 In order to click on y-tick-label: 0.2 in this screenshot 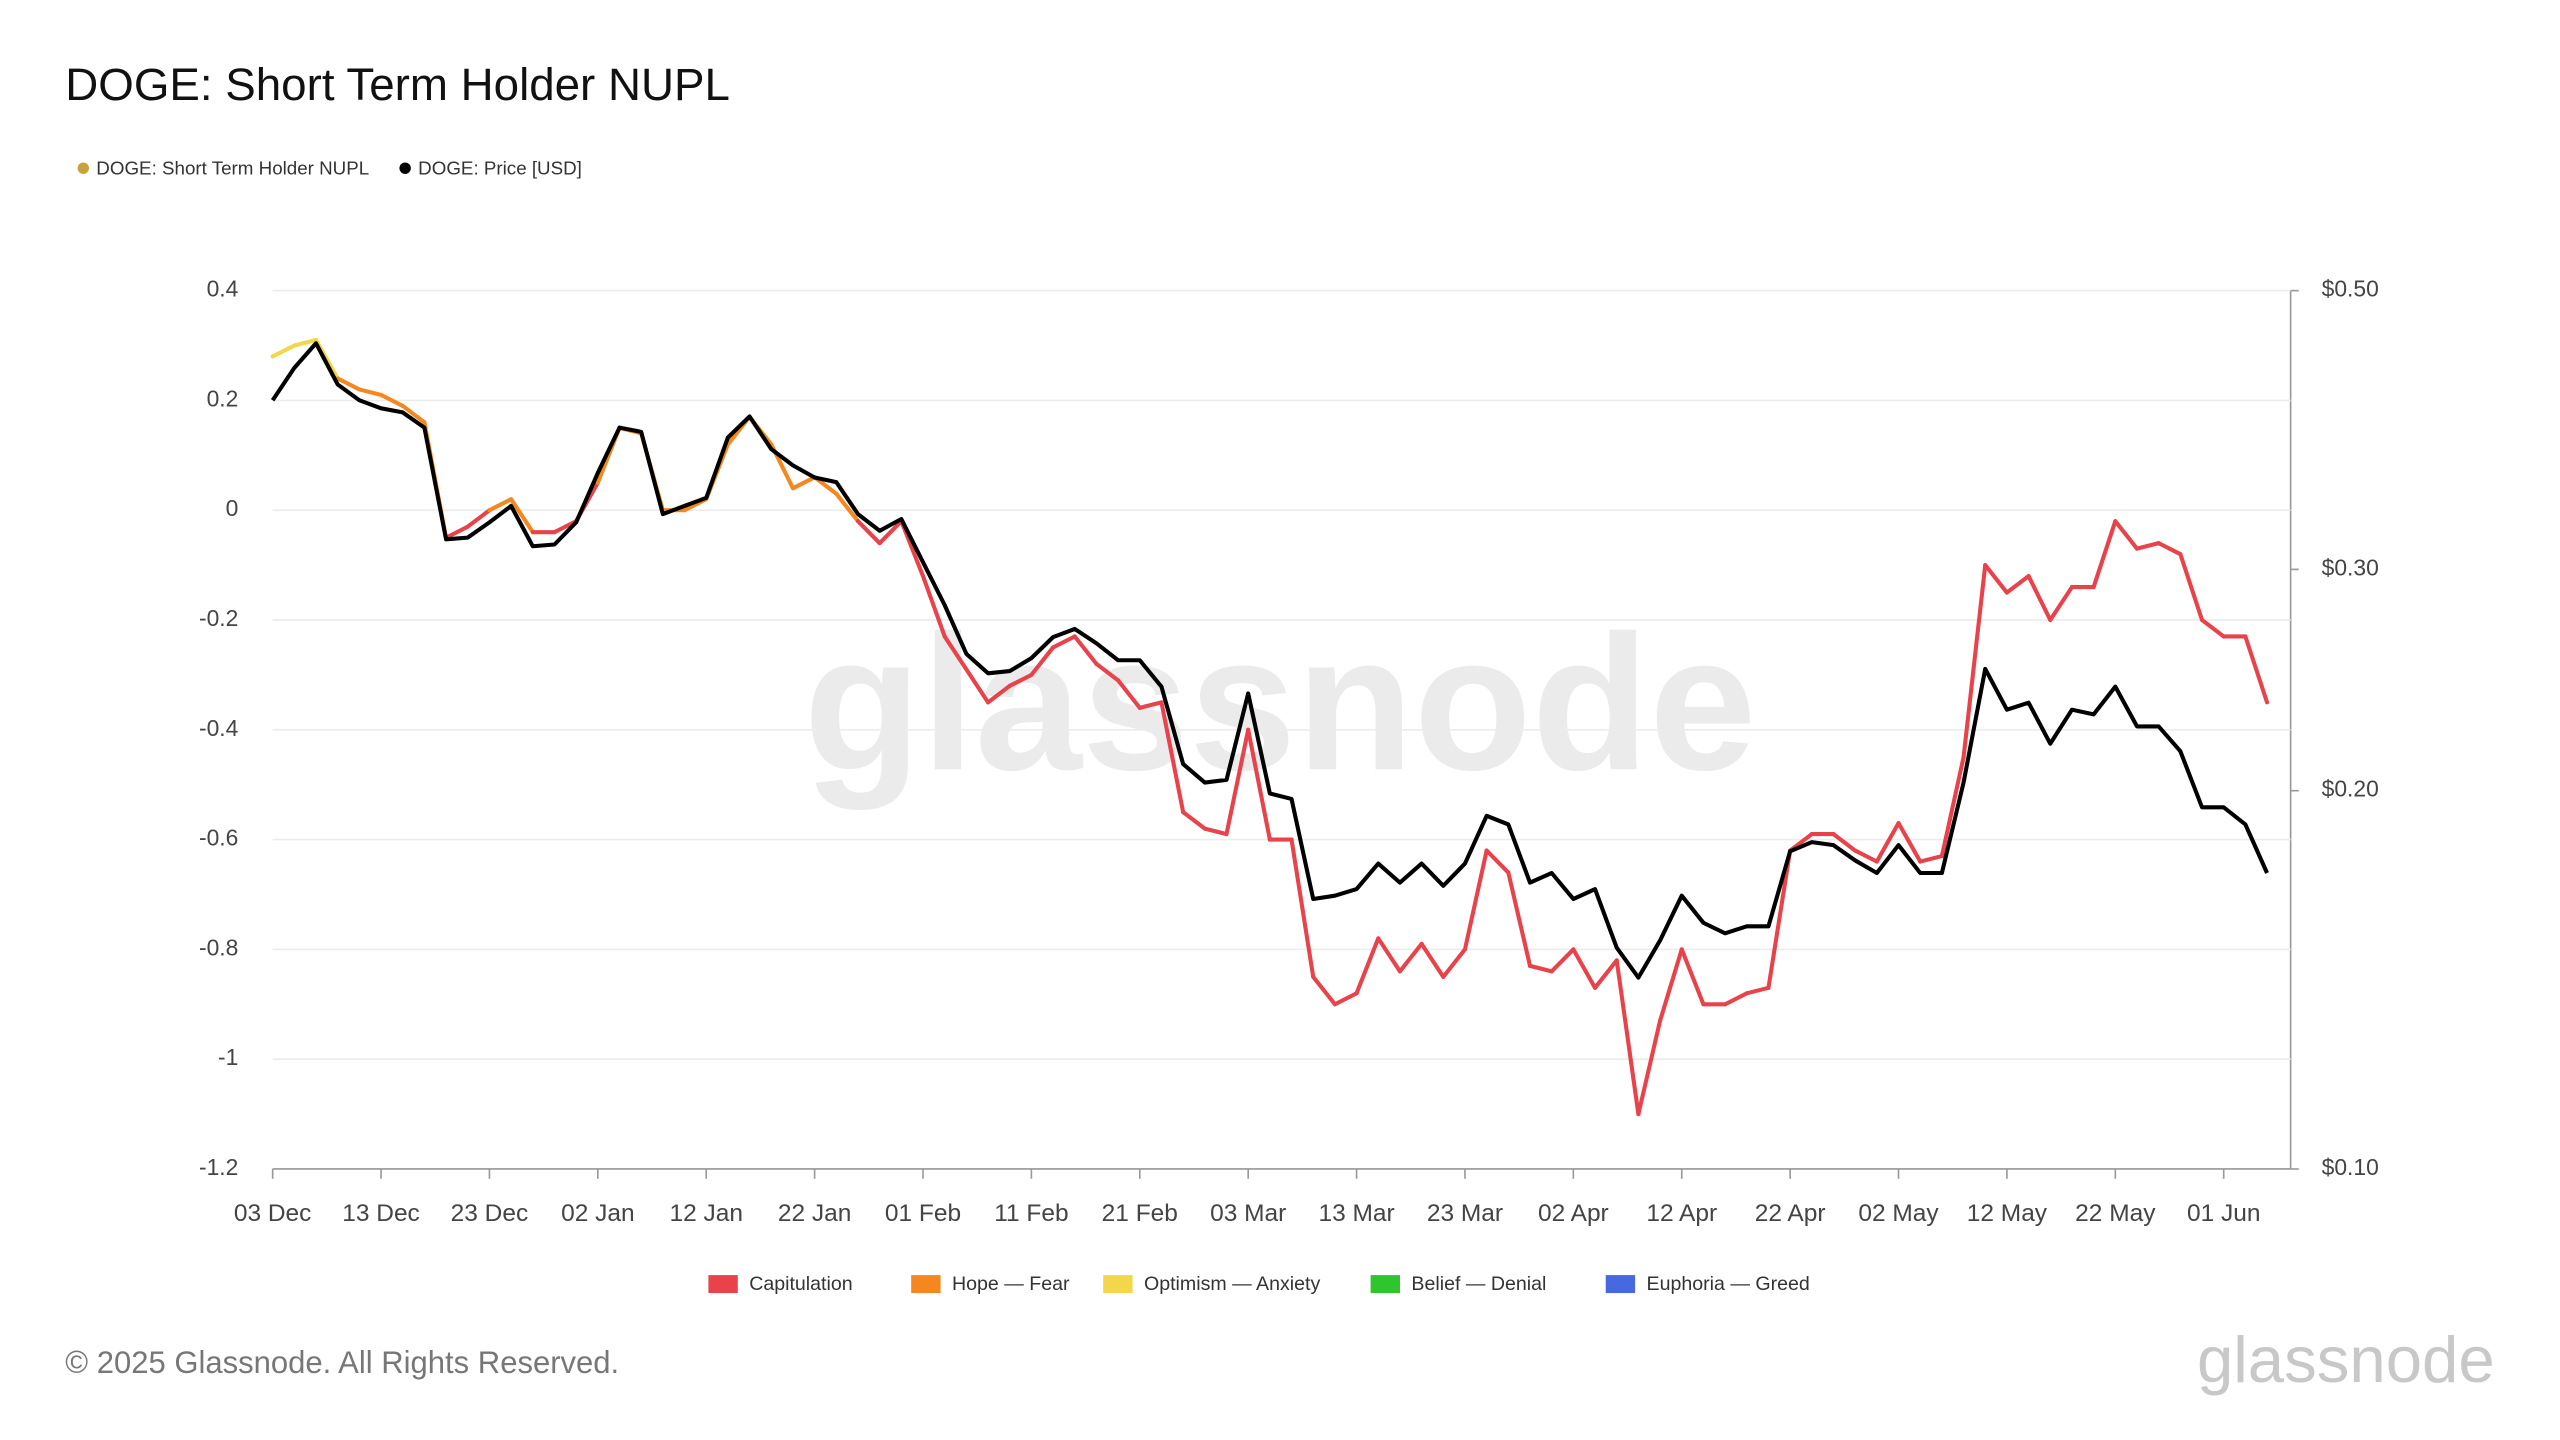, I will do `click(223, 398)`.